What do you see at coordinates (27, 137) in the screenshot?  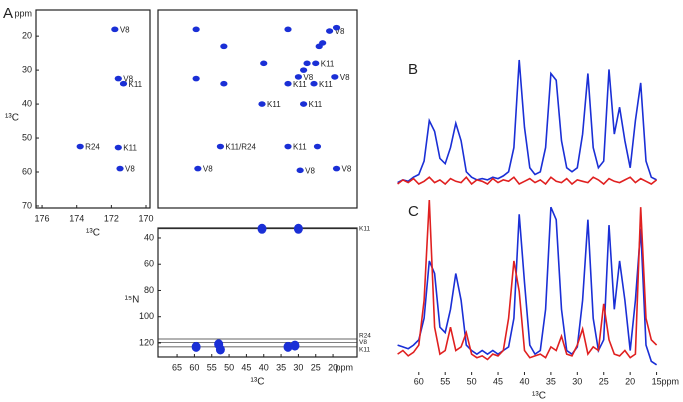 I see `y-tick-label: 50` at bounding box center [27, 137].